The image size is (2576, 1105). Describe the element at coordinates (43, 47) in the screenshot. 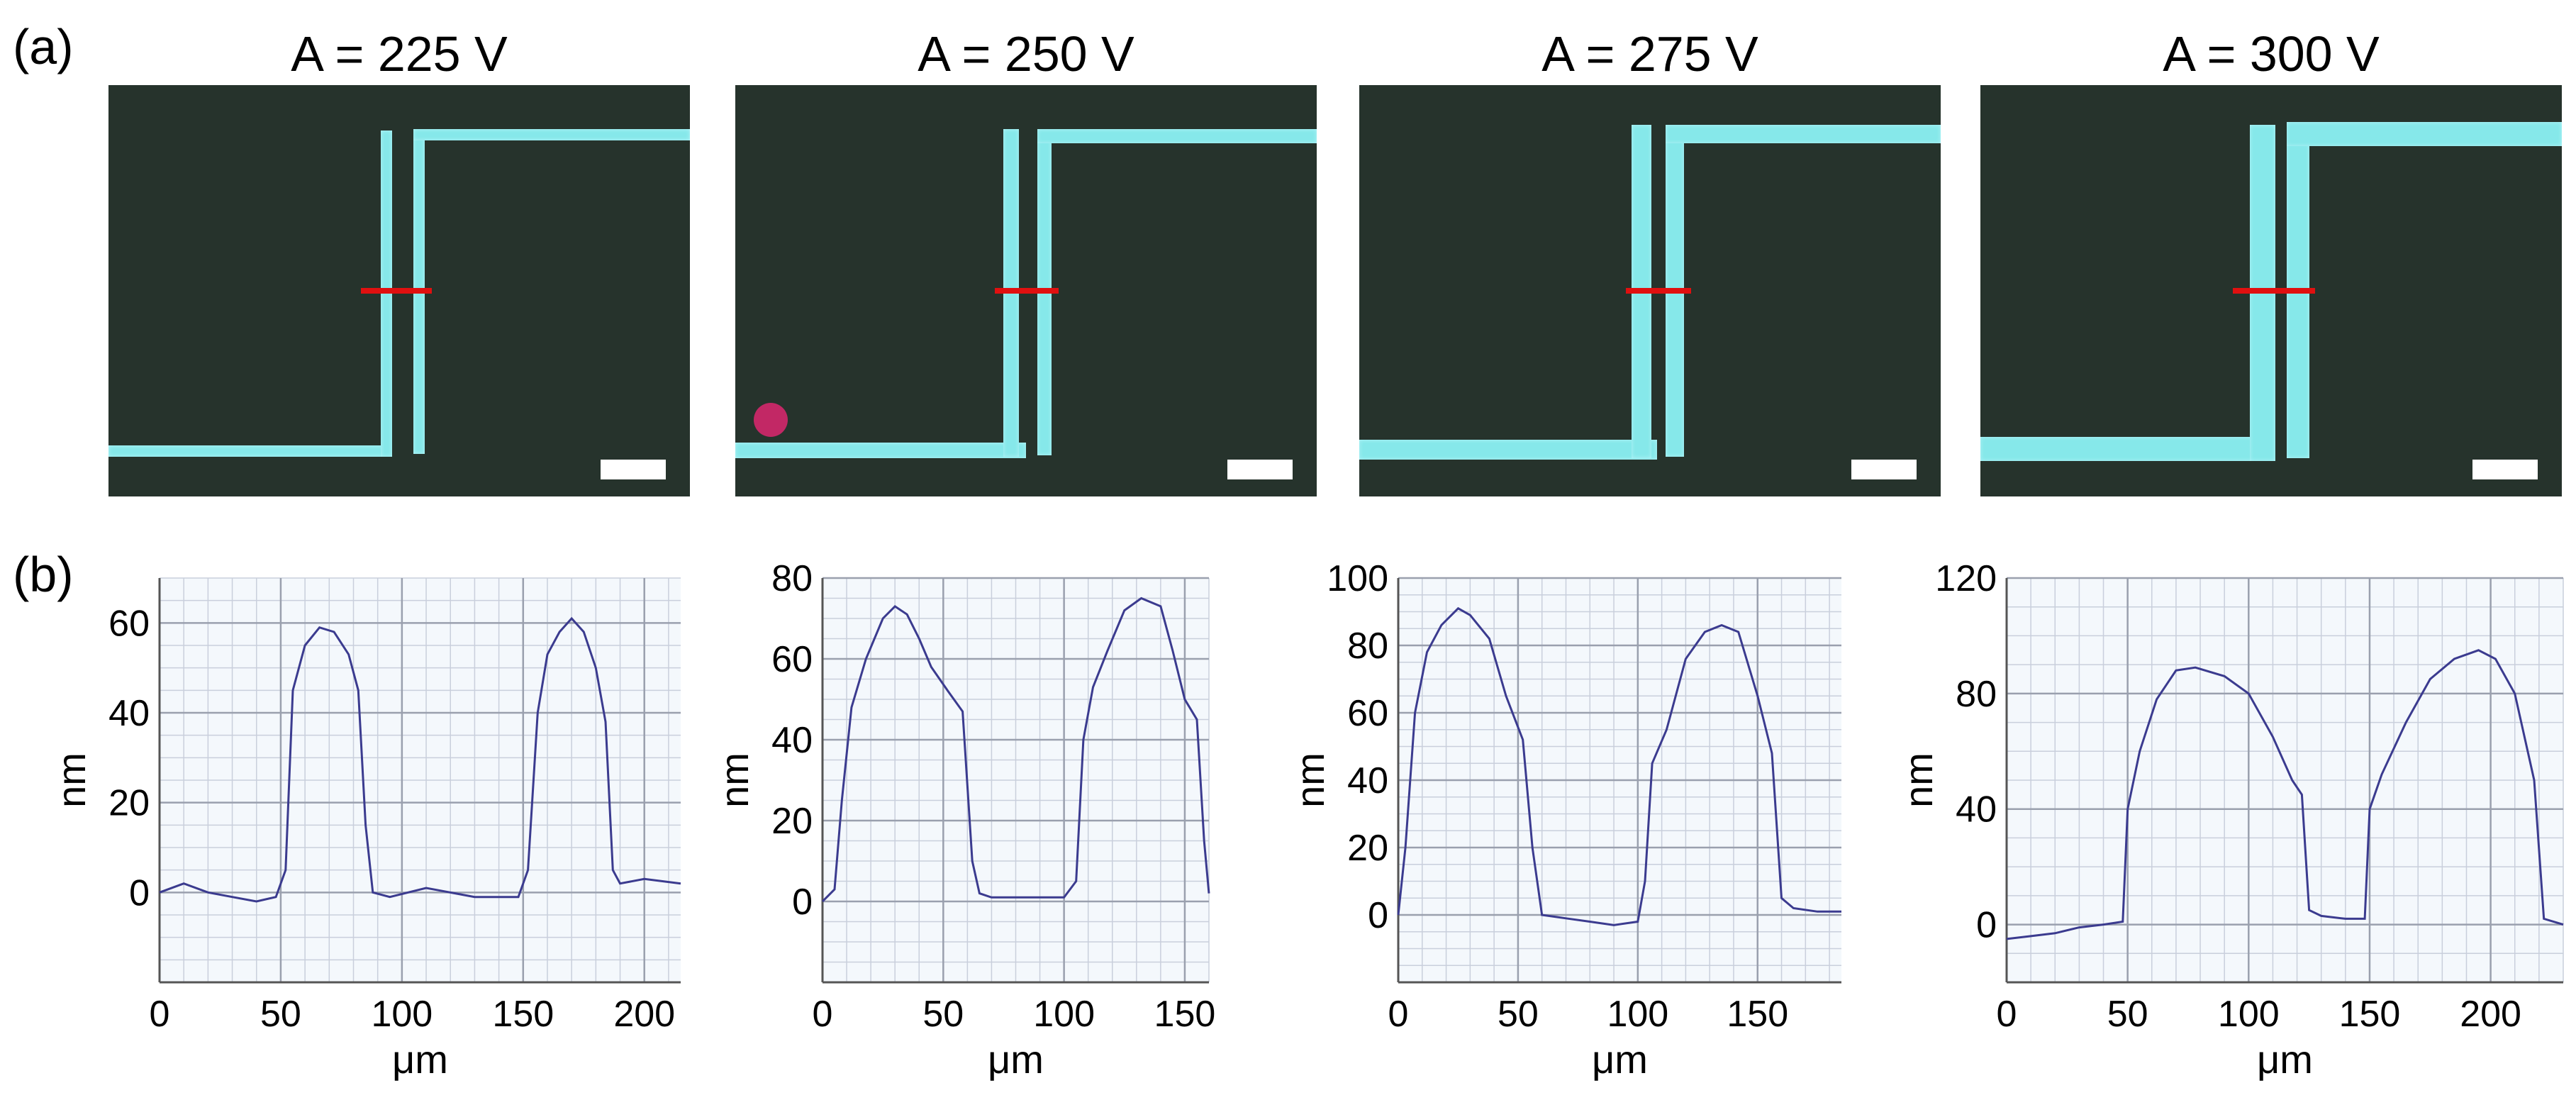

I see `panel-a-label: (a)` at that location.